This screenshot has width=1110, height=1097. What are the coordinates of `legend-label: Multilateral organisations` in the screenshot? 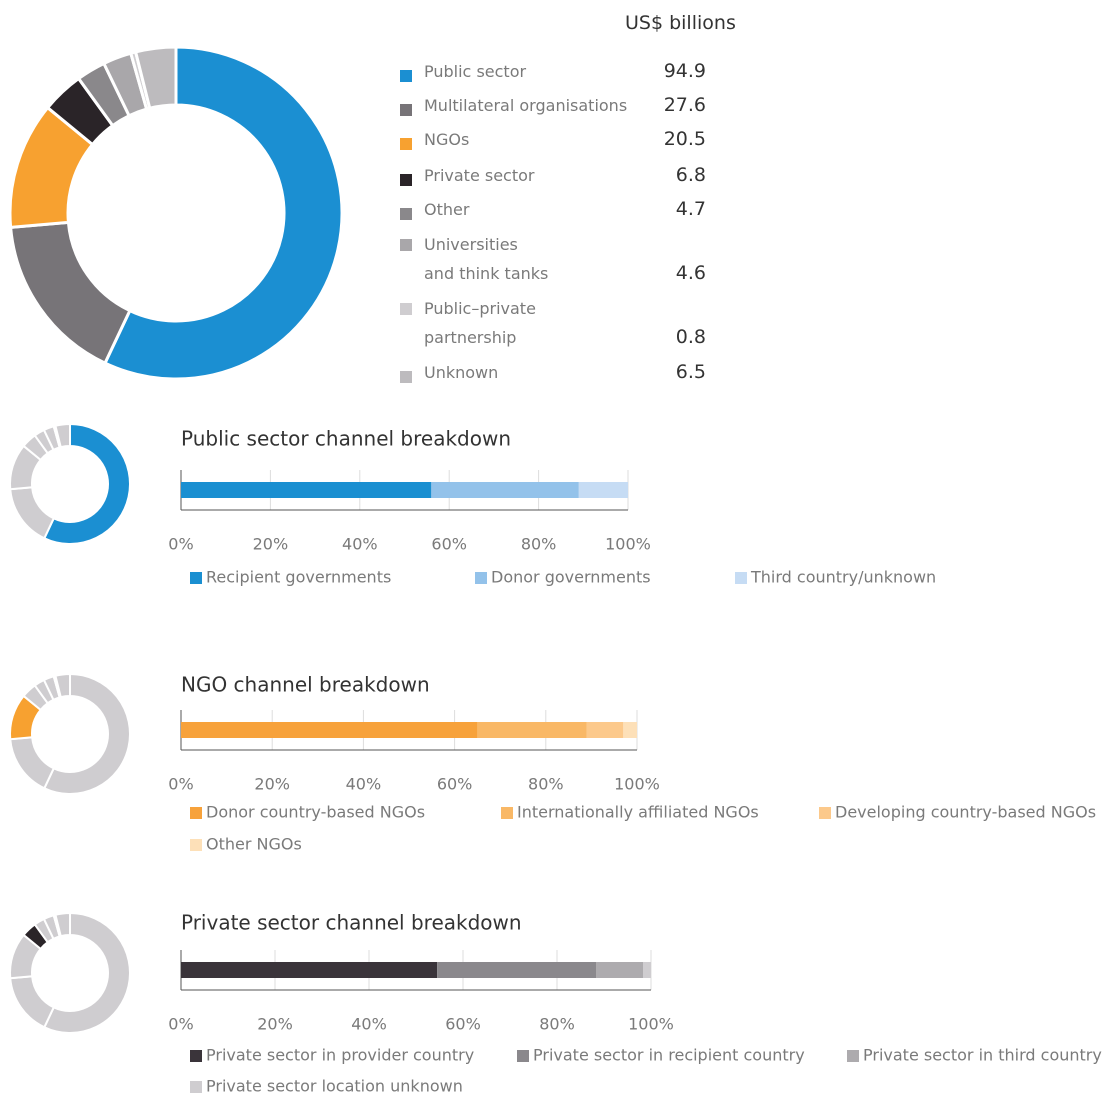 It's located at (526, 105).